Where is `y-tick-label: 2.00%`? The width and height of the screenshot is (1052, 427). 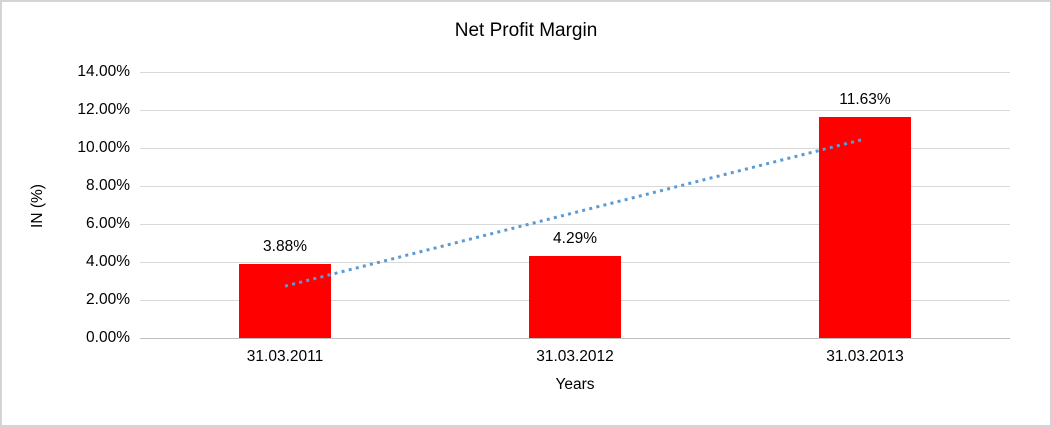 y-tick-label: 2.00% is located at coordinates (108, 299).